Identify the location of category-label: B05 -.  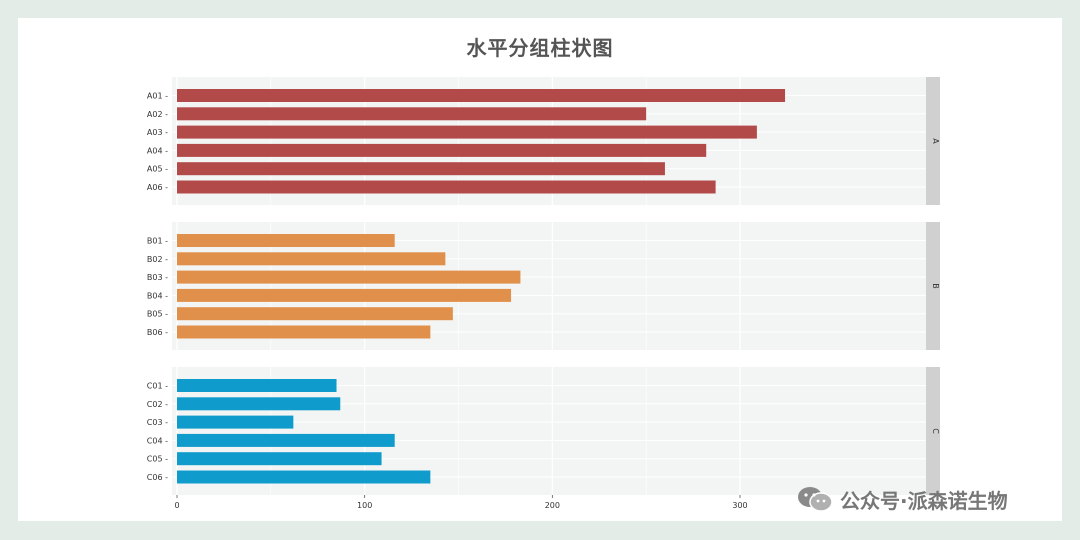
(157, 314).